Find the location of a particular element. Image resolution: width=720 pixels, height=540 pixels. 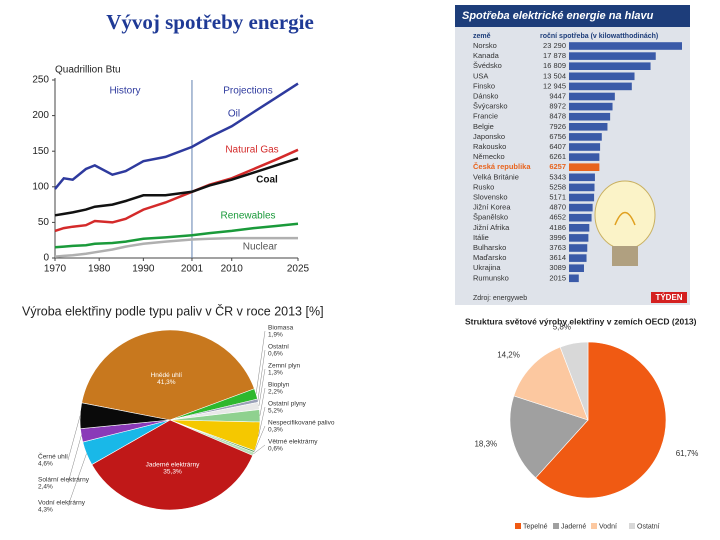

legend-label: Vodní is located at coordinates (608, 526).